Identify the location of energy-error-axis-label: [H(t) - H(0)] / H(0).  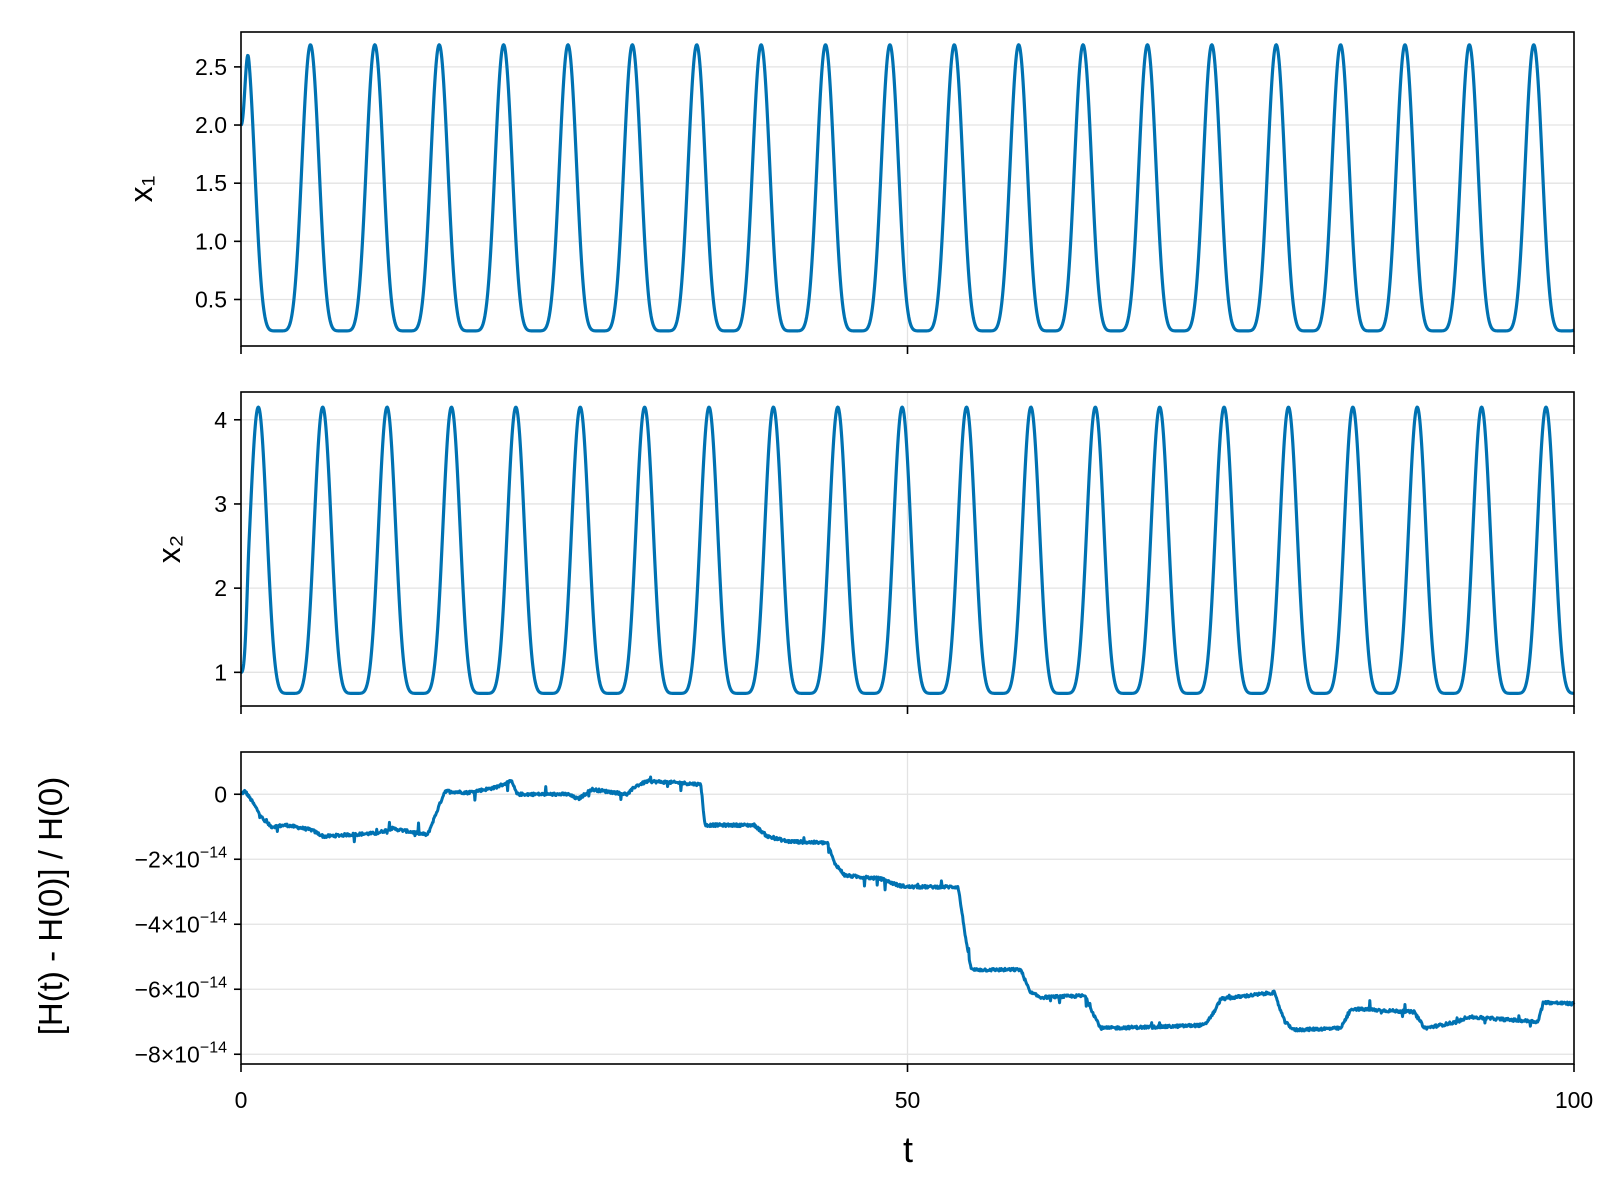
(50, 906).